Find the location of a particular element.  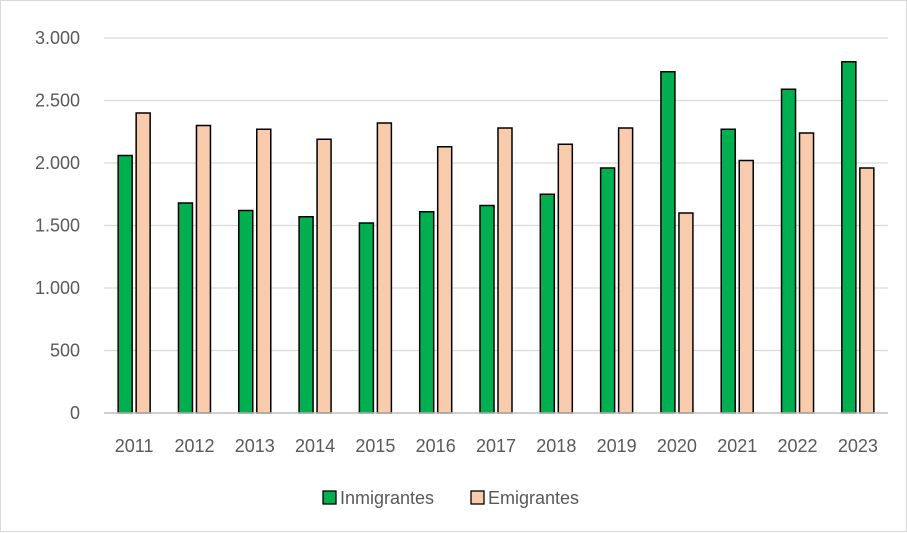

x-tick-label: 2019 is located at coordinates (617, 446).